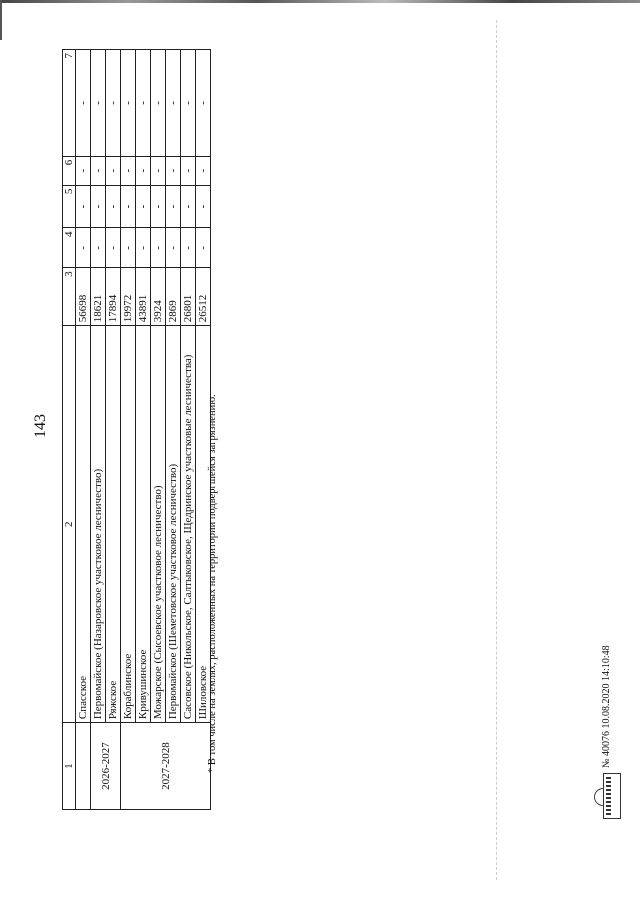  Describe the element at coordinates (188, 296) in the screenshot. I see `value-cell: 26801` at that location.